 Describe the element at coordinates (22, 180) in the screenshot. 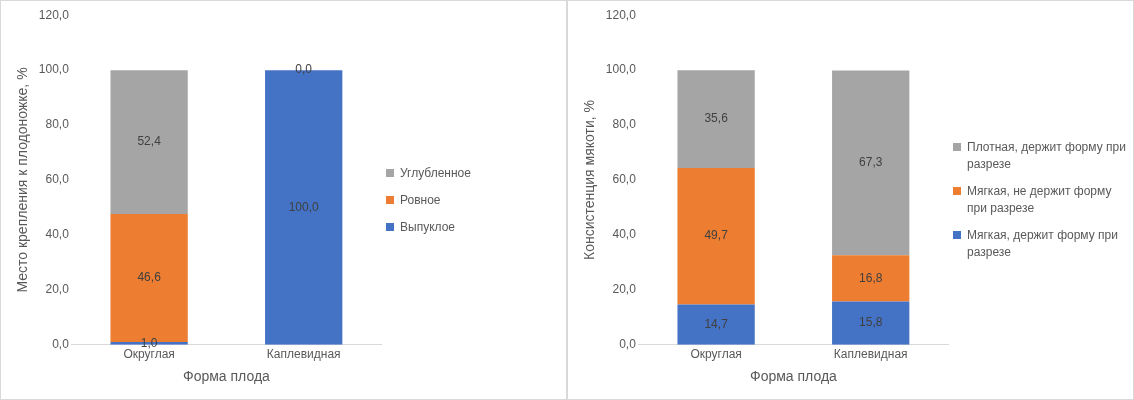

I see `y-axis-title: Место крепления к плодоножке, %` at that location.